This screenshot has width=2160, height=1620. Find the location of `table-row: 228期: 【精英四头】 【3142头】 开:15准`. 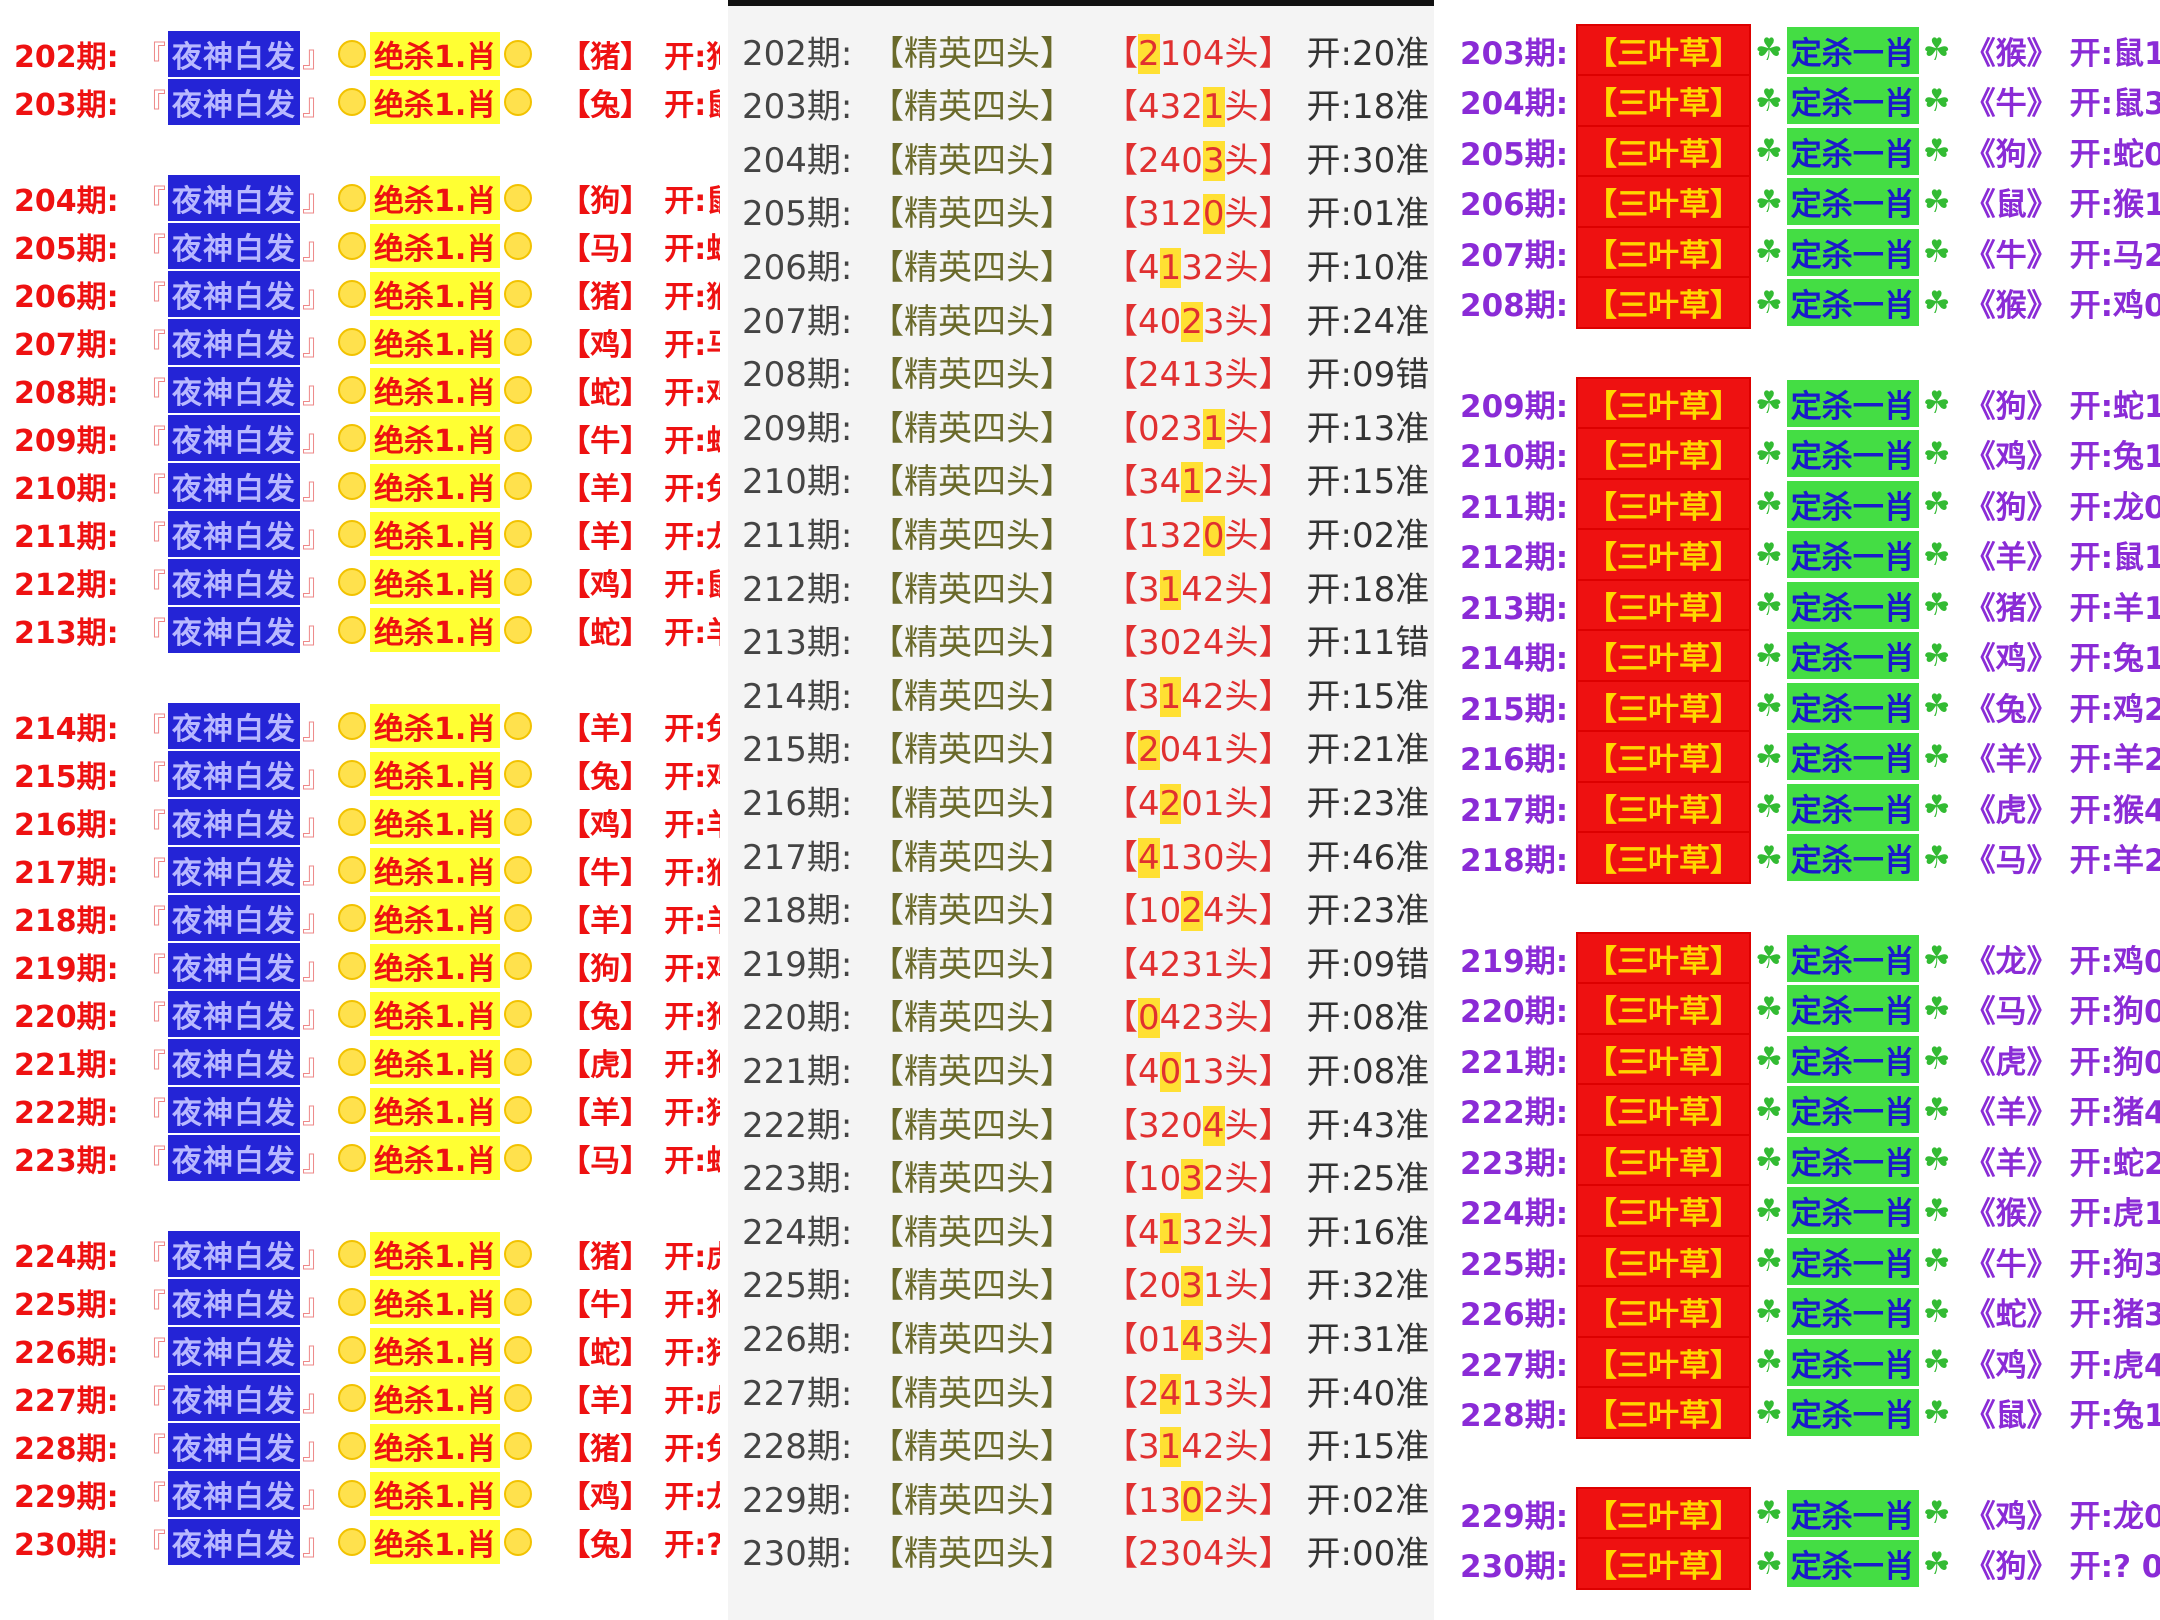

table-row: 228期: 【精英四头】 【3142头】 开:15准 is located at coordinates (1078, 1444).